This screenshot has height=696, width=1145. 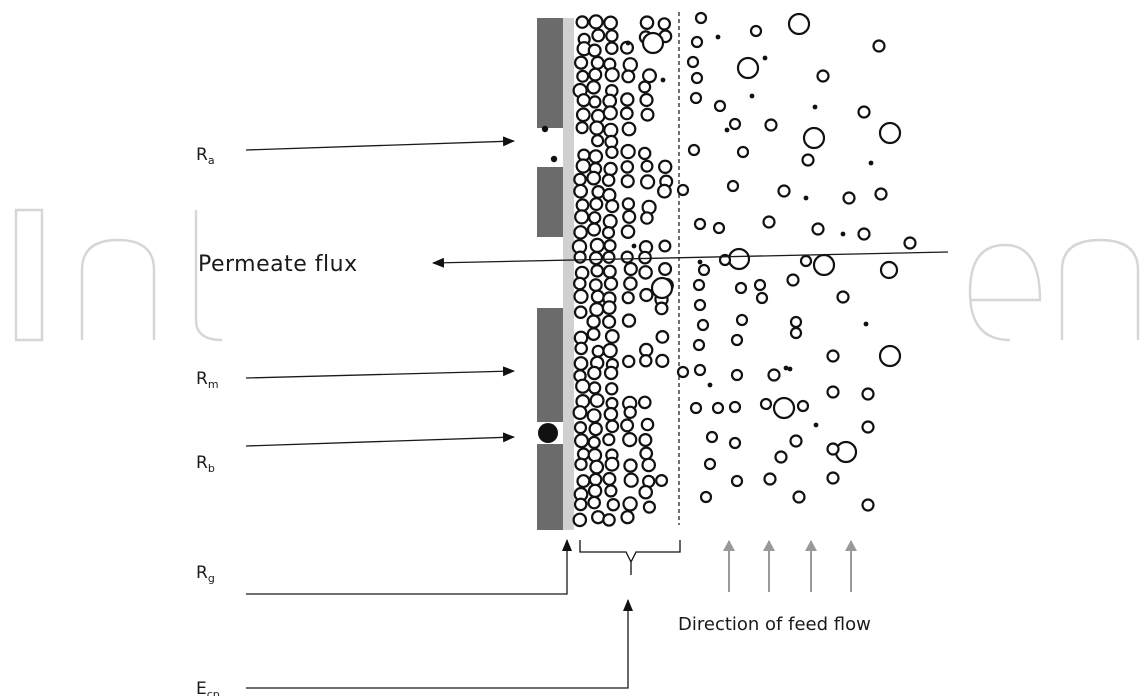 I want to click on feed-flow-label: Direction of feed flow, so click(x=774, y=624).